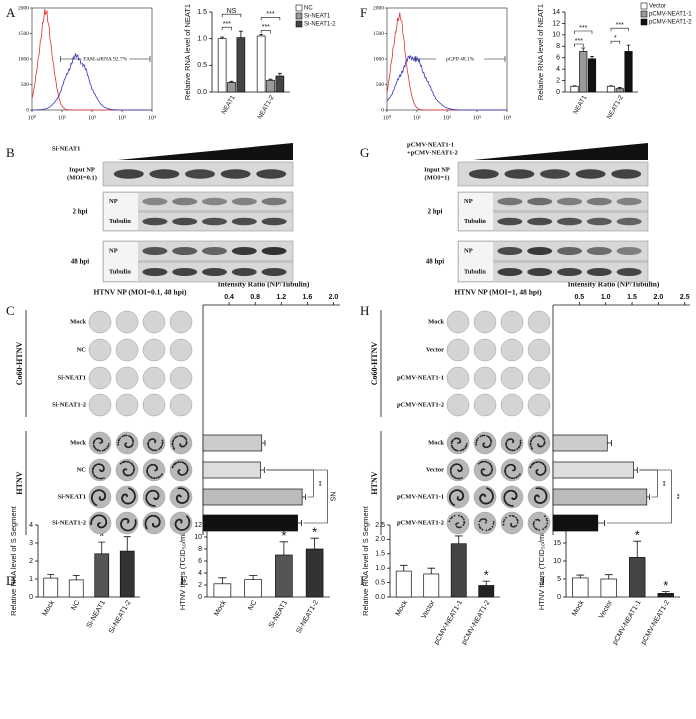 Image resolution: width=696 pixels, height=719 pixels. What do you see at coordinates (657, 7) in the screenshot?
I see `legend-label: Vector` at bounding box center [657, 7].